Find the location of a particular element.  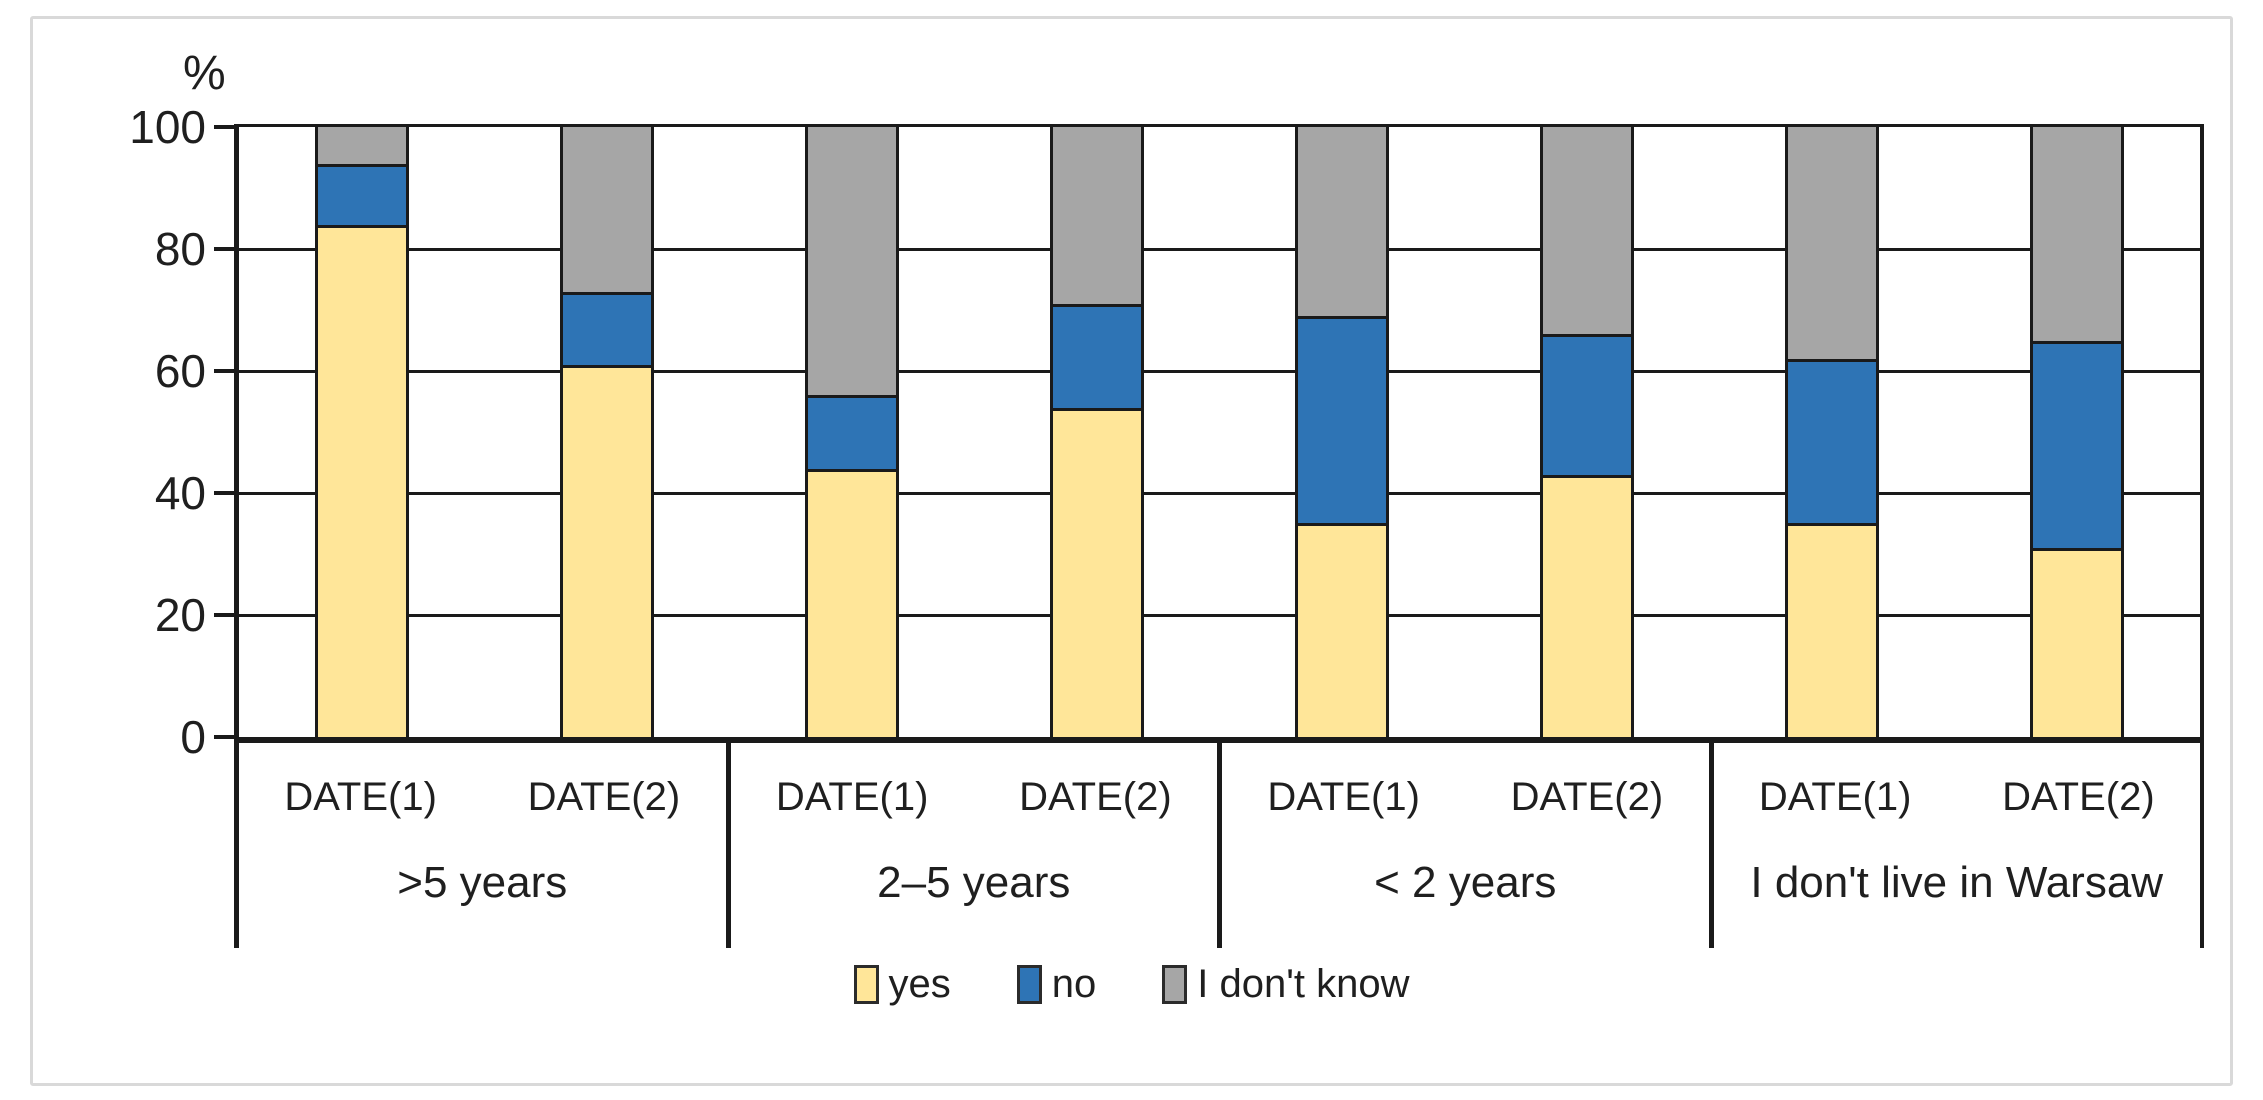

y-tick-label-20: 20 is located at coordinates (180, 615).